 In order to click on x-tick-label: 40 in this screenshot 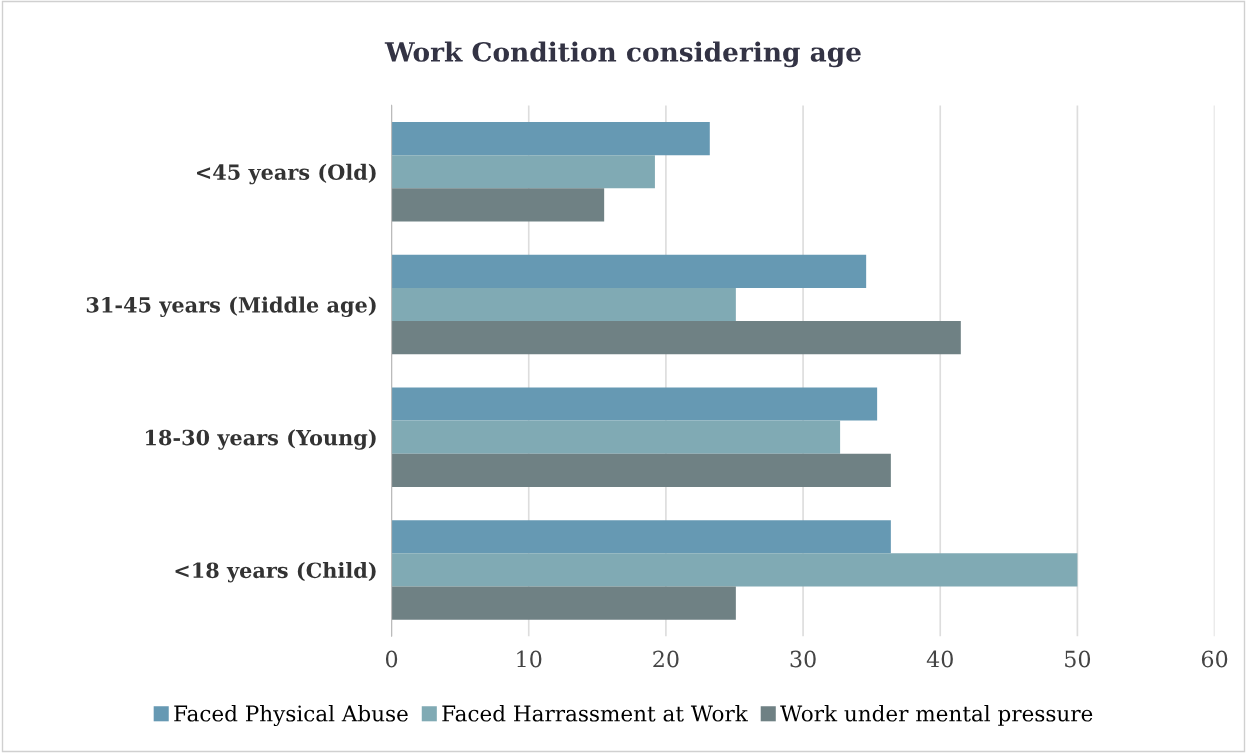, I will do `click(939, 659)`.